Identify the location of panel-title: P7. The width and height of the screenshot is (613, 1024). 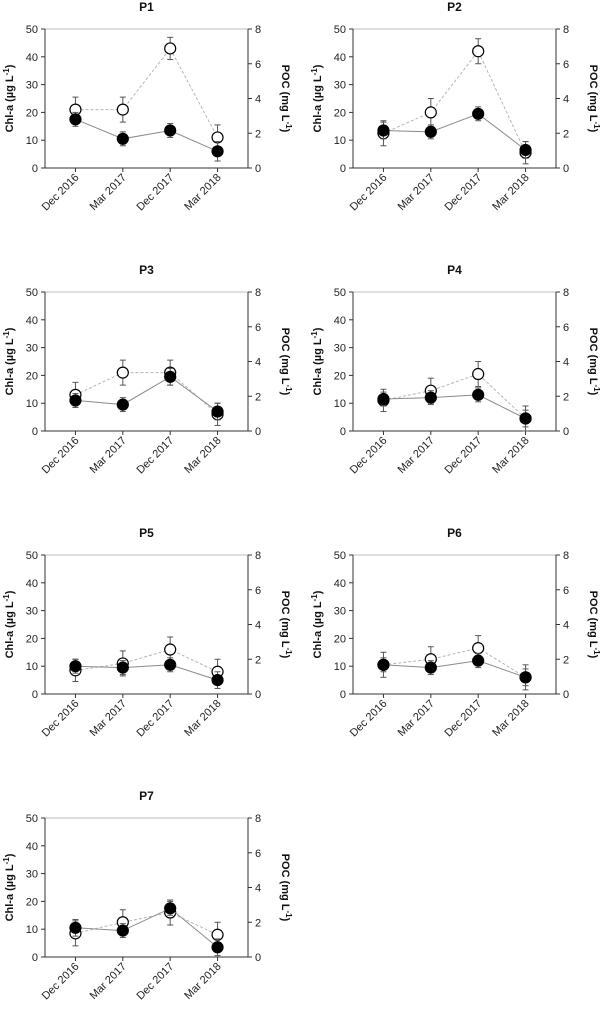
(146, 796).